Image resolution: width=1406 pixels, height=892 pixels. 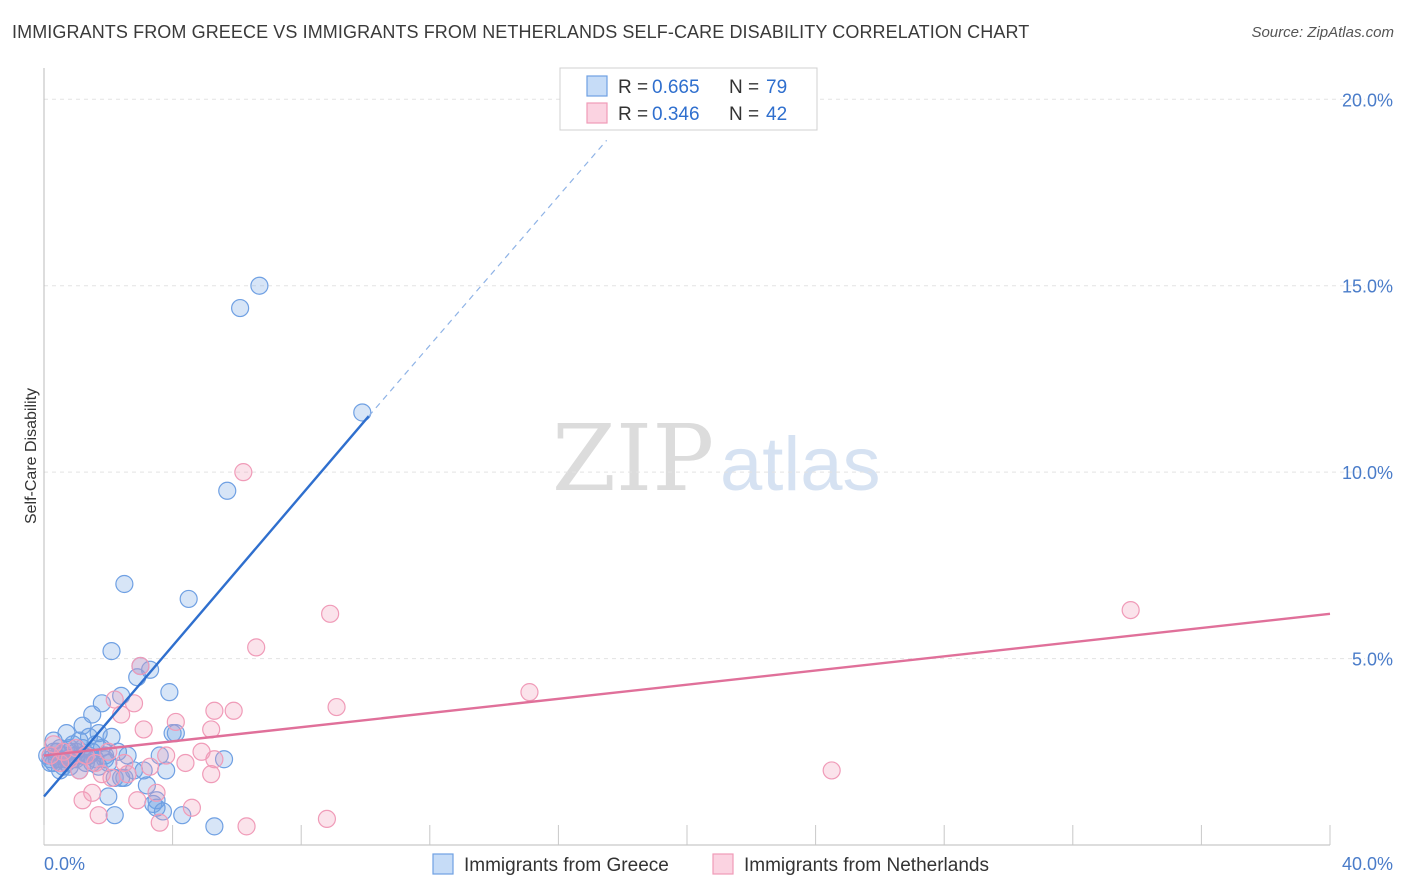 I want to click on trend-line-greece-extension, so click(x=488, y=278).